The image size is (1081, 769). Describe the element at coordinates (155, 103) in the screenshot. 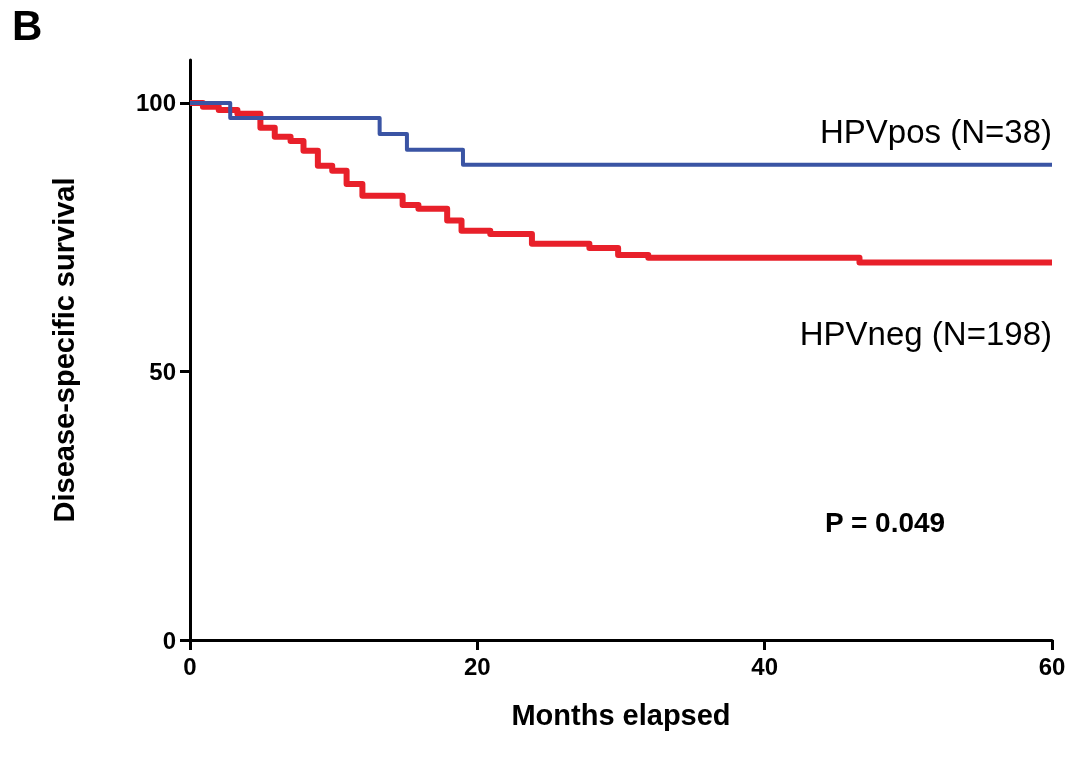

I see `y-tick-label: 100` at that location.